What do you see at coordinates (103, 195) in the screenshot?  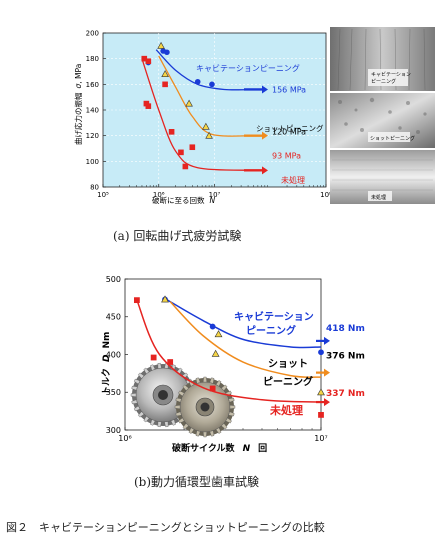 I see `a-xtick-label: 10⁵` at bounding box center [103, 195].